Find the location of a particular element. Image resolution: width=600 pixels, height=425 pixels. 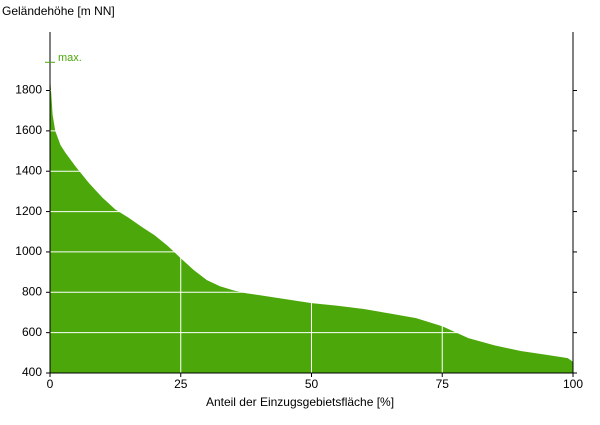

y-tick-label: 1400 is located at coordinates (28, 170).